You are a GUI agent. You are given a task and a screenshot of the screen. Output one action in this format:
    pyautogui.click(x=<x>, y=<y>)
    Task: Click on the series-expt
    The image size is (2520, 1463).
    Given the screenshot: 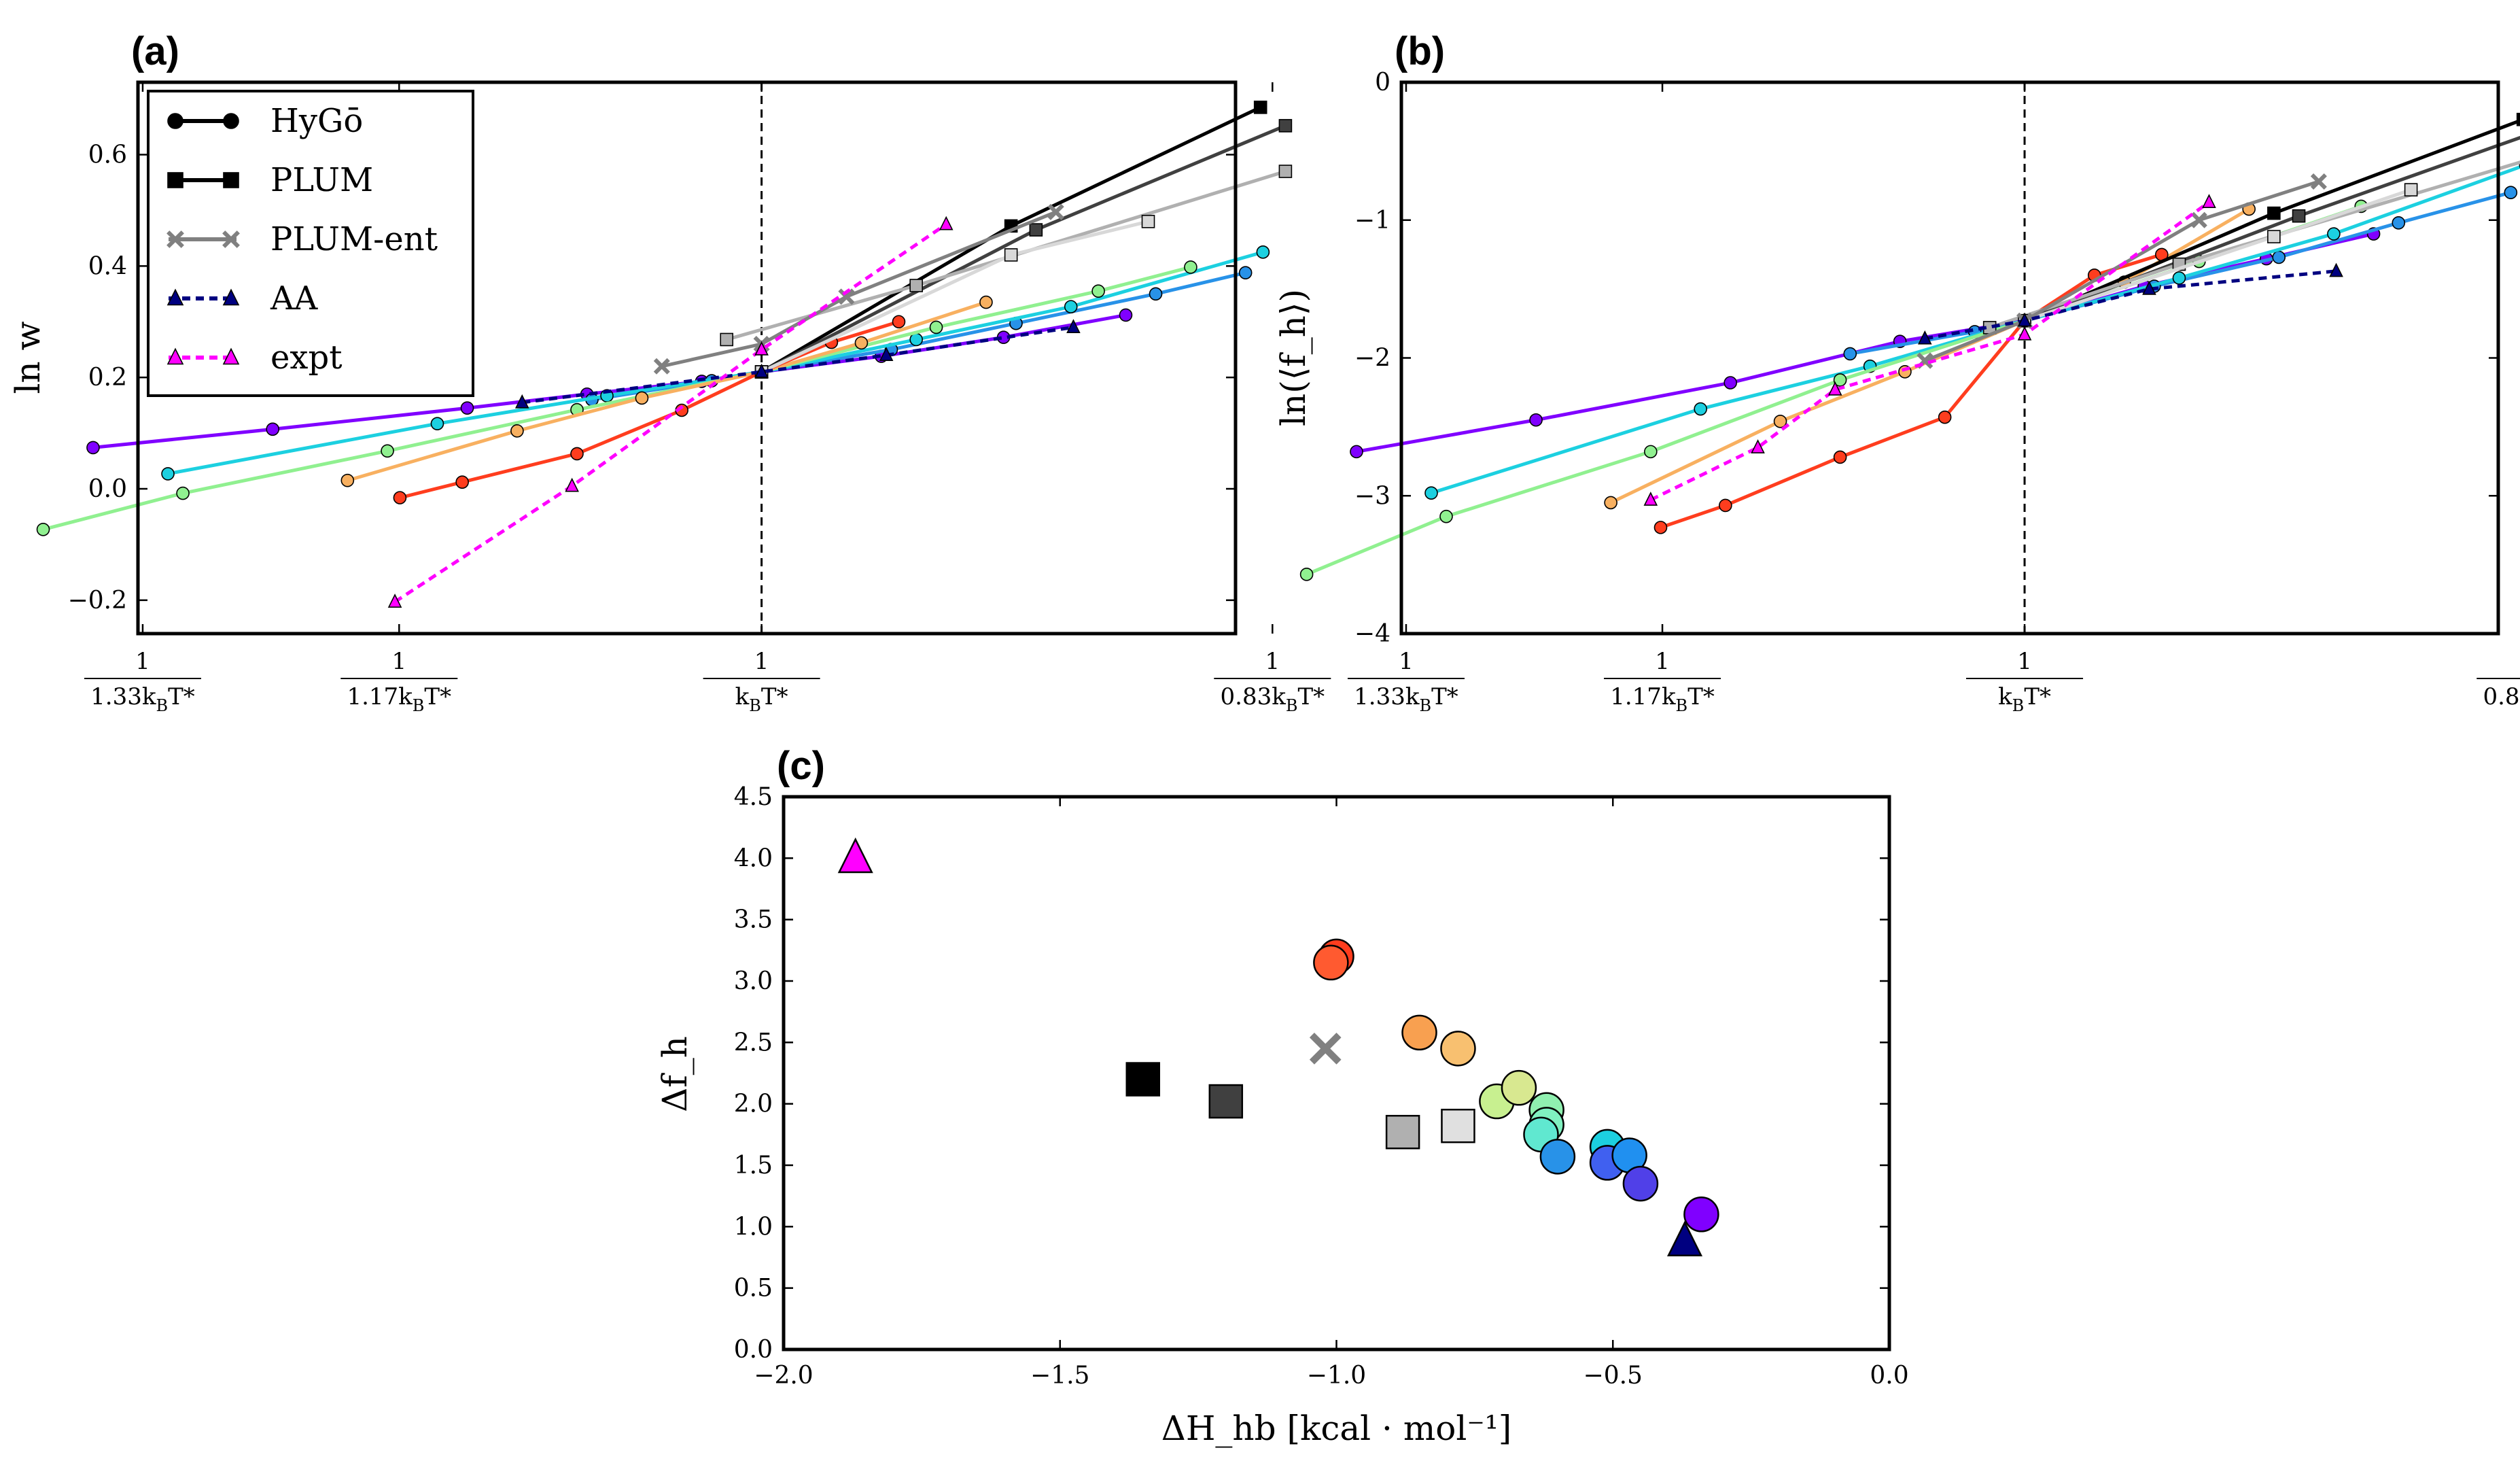 What is the action you would take?
    pyautogui.click(x=1930, y=350)
    